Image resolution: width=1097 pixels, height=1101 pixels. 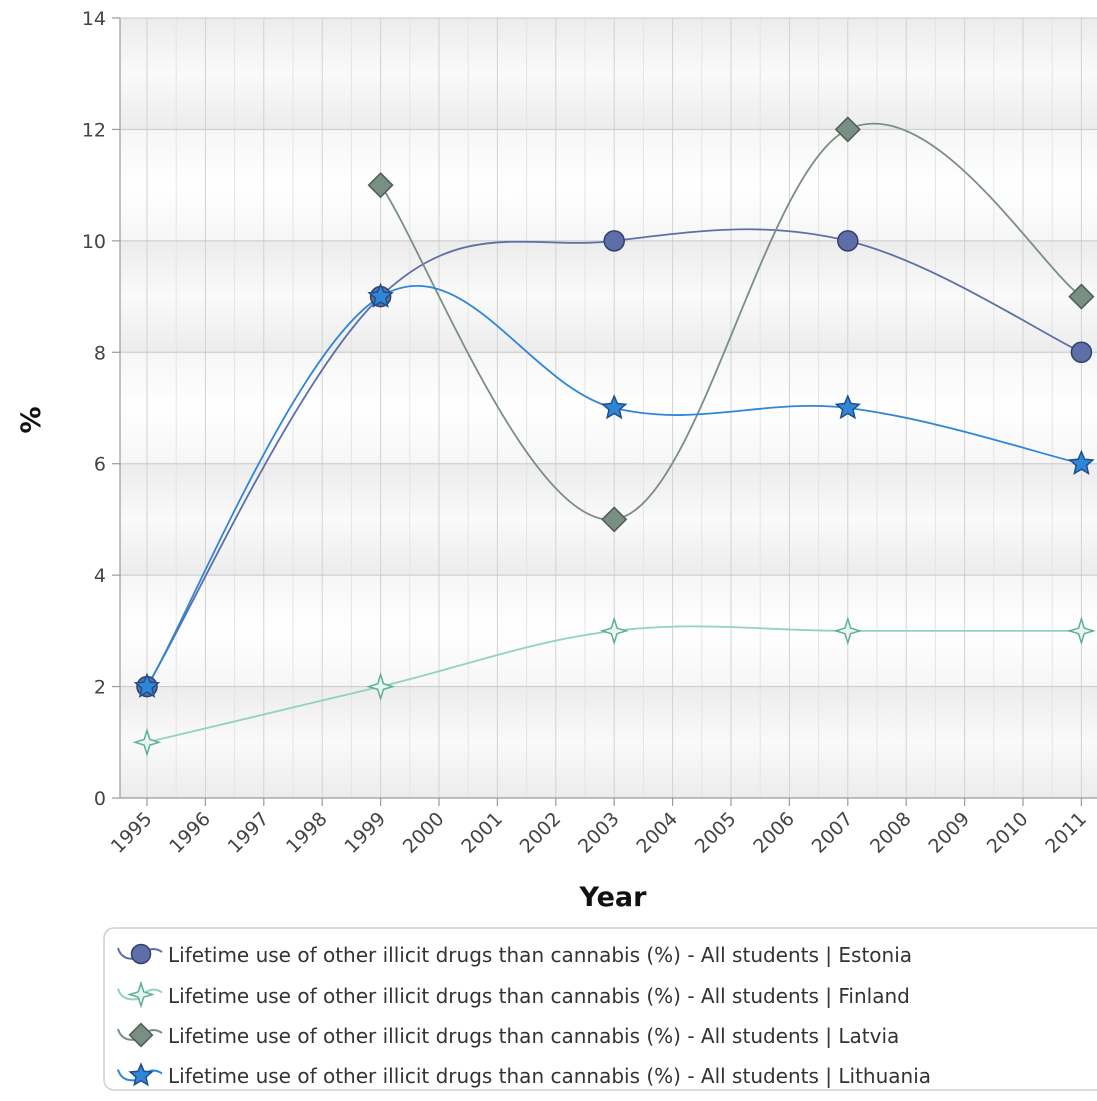 I want to click on x-tick-label: 2006, so click(x=774, y=833).